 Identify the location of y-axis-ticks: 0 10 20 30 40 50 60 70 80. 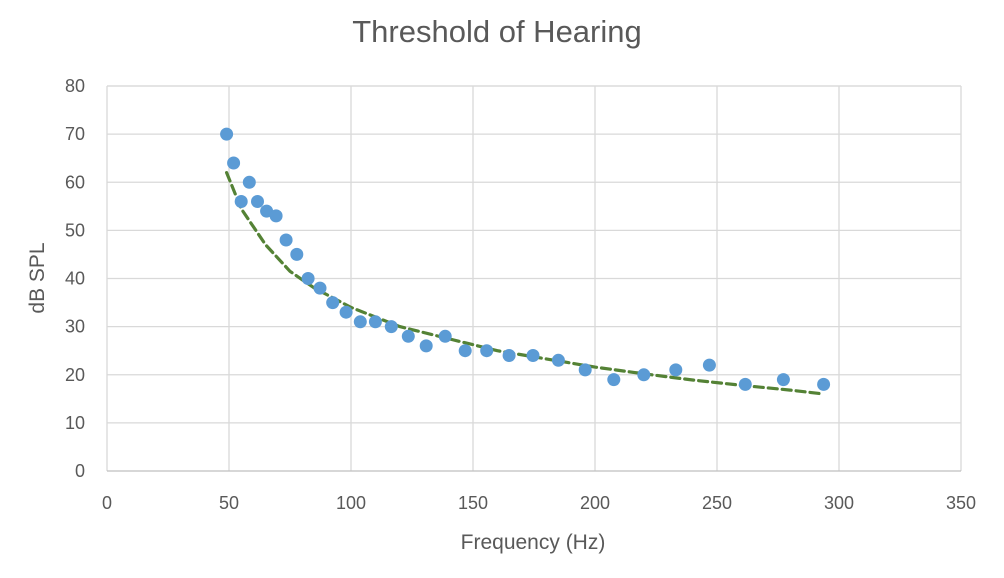
(75, 278).